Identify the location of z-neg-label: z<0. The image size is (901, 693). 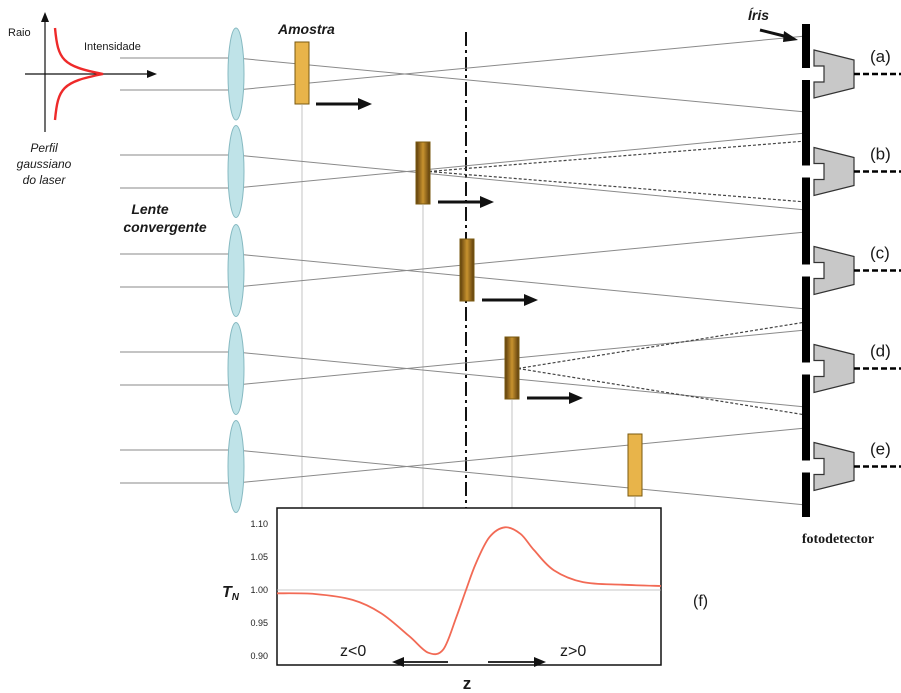
(353, 651).